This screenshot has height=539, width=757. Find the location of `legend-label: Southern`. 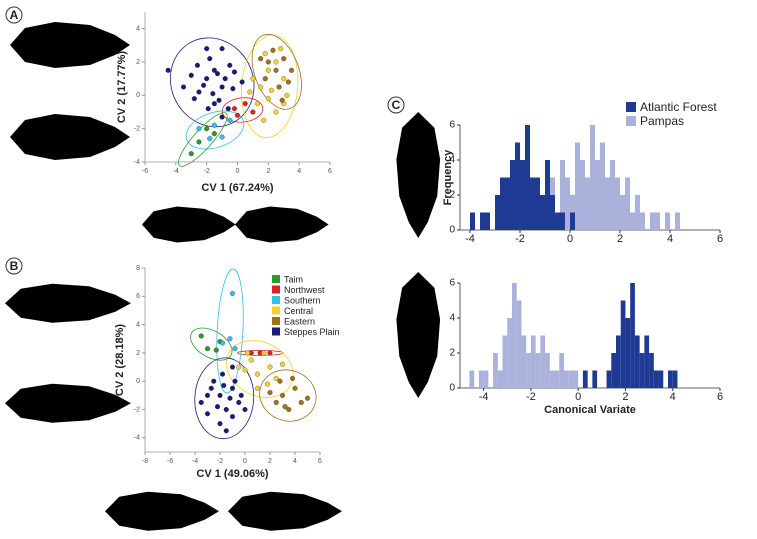

legend-label: Southern is located at coordinates (302, 300).